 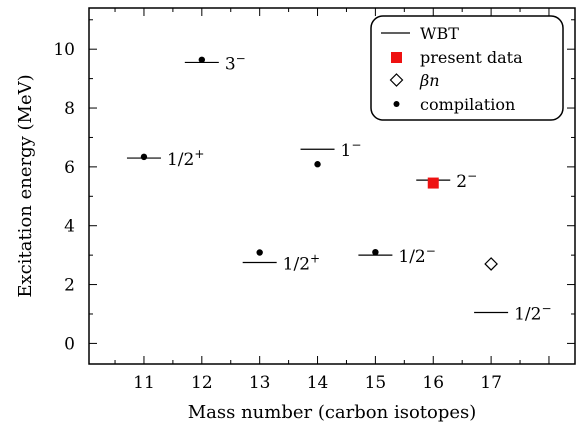 I want to click on x-tick-label: 16, so click(x=433, y=383).